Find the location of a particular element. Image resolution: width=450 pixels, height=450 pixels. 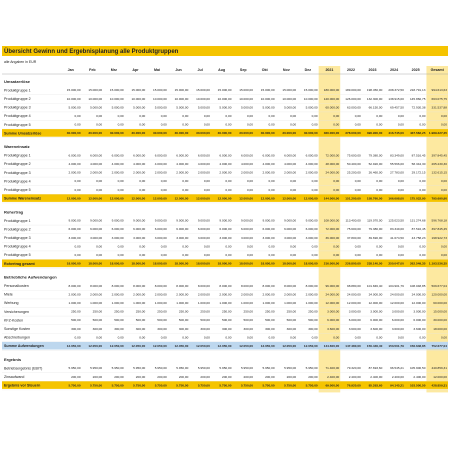

column-header: 2023 is located at coordinates (373, 70).